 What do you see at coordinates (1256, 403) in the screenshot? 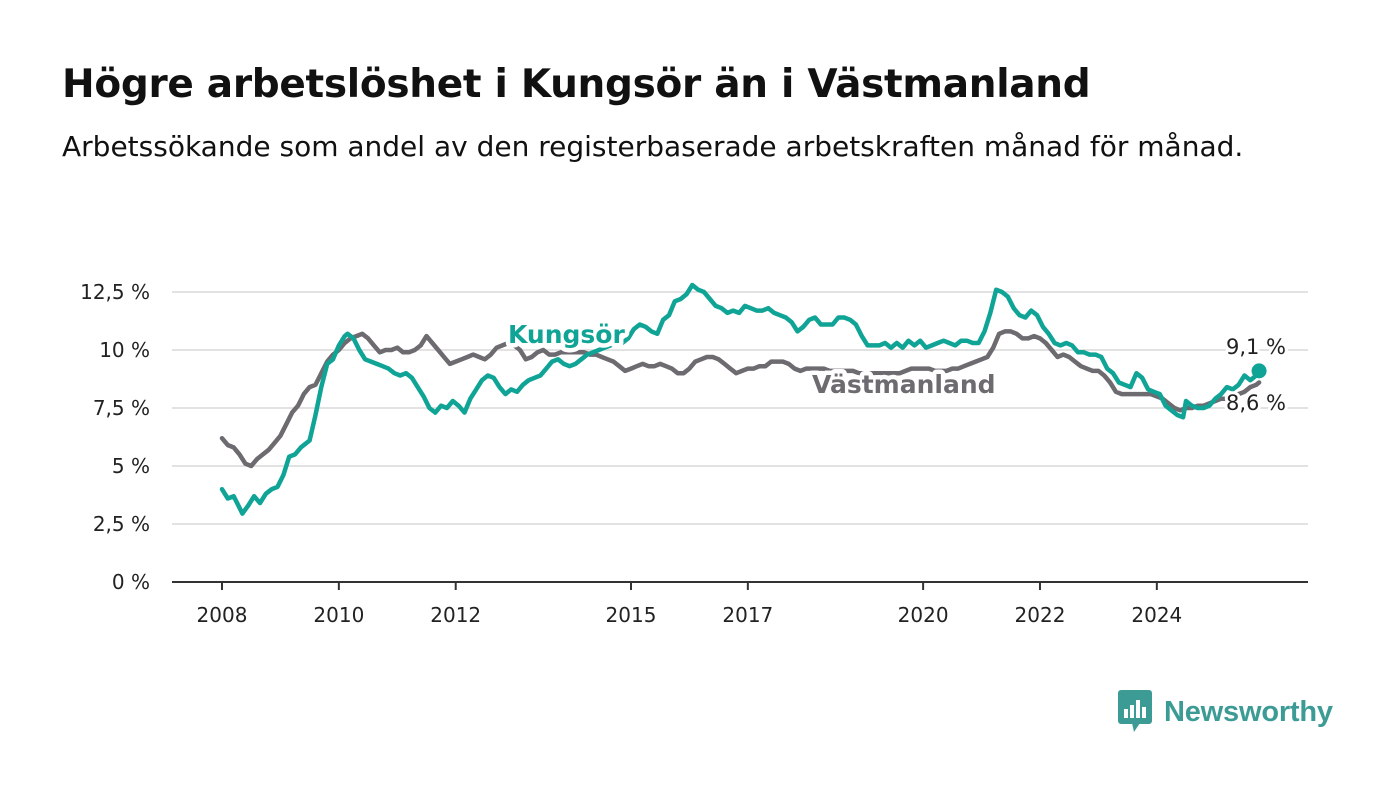
I see `end-value-vastmanland: 8,6 %` at bounding box center [1256, 403].